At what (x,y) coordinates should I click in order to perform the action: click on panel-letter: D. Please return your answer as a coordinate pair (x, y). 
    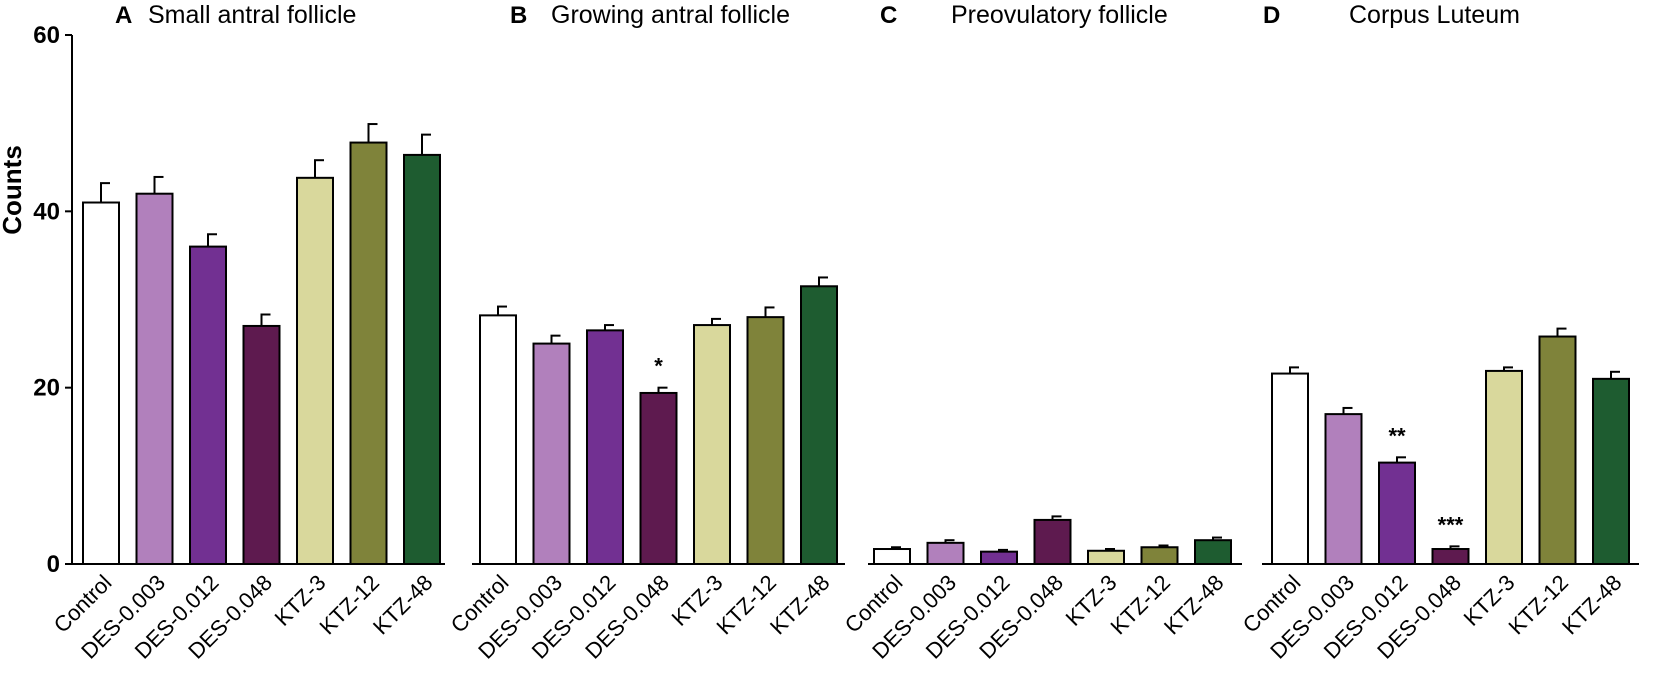
    Looking at the image, I should click on (1271, 15).